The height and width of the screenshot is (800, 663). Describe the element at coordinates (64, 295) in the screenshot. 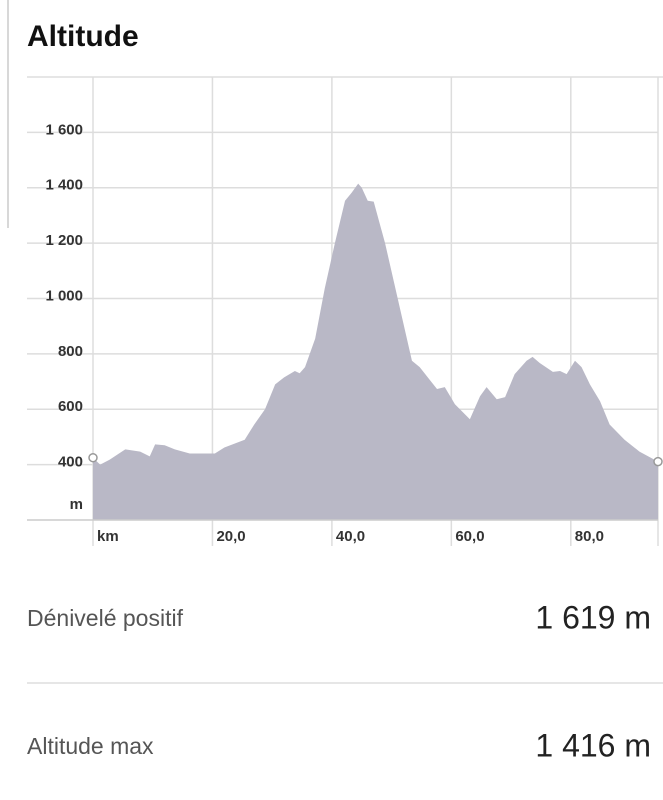

I see `y-tick-label: 1 000` at that location.